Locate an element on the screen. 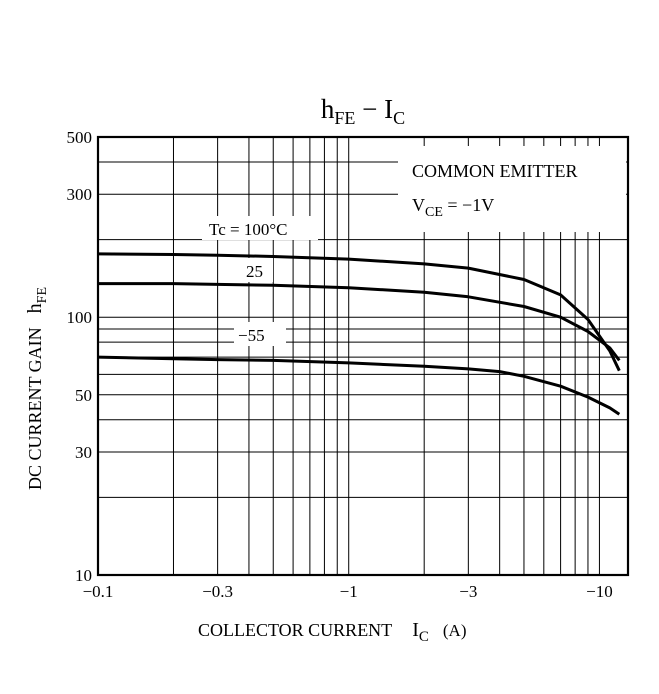 This screenshot has width=659, height=694. x-tick-label: −1 is located at coordinates (349, 591).